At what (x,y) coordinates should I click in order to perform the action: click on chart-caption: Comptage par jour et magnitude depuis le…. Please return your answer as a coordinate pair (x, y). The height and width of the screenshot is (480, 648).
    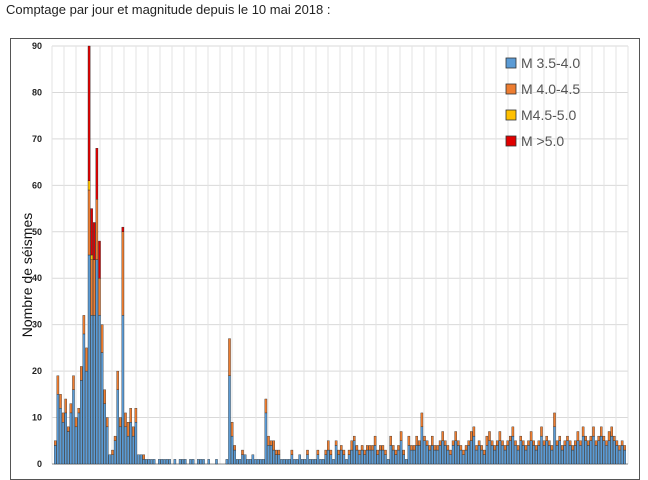
    Looking at the image, I should click on (168, 9).